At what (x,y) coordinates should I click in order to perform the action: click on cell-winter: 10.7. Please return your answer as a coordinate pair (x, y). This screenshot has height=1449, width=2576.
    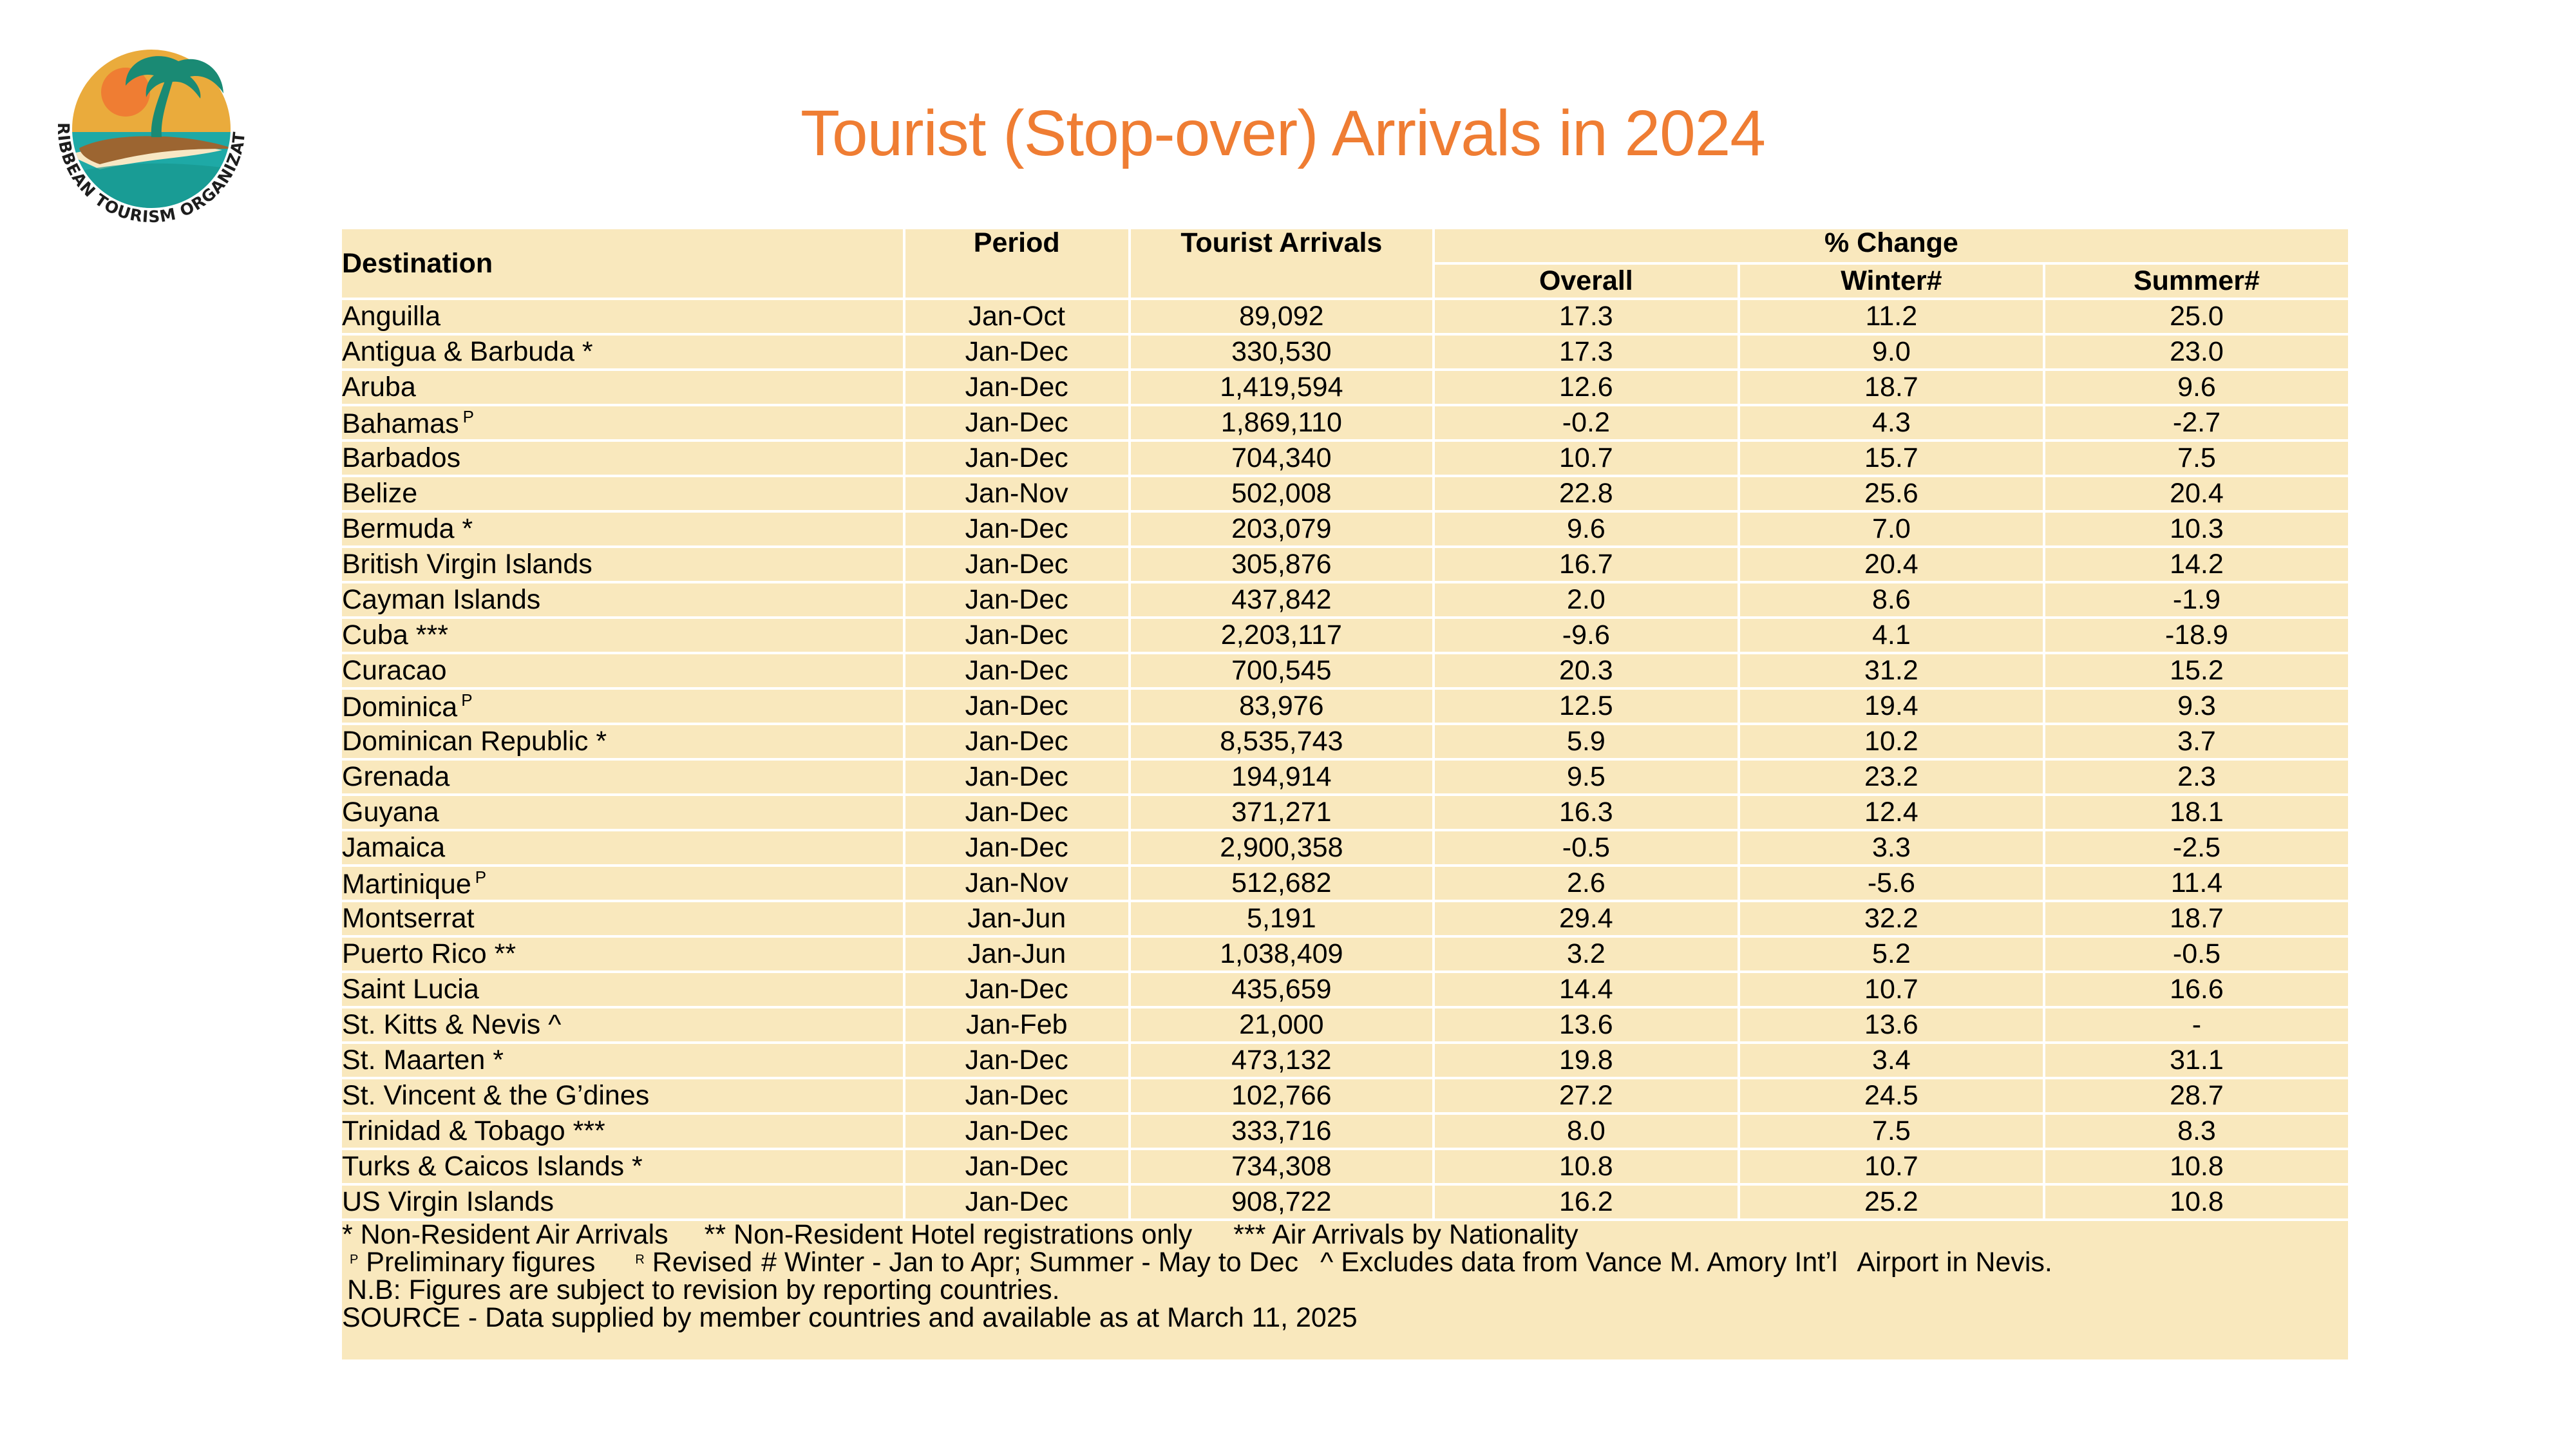
    Looking at the image, I should click on (1891, 1167).